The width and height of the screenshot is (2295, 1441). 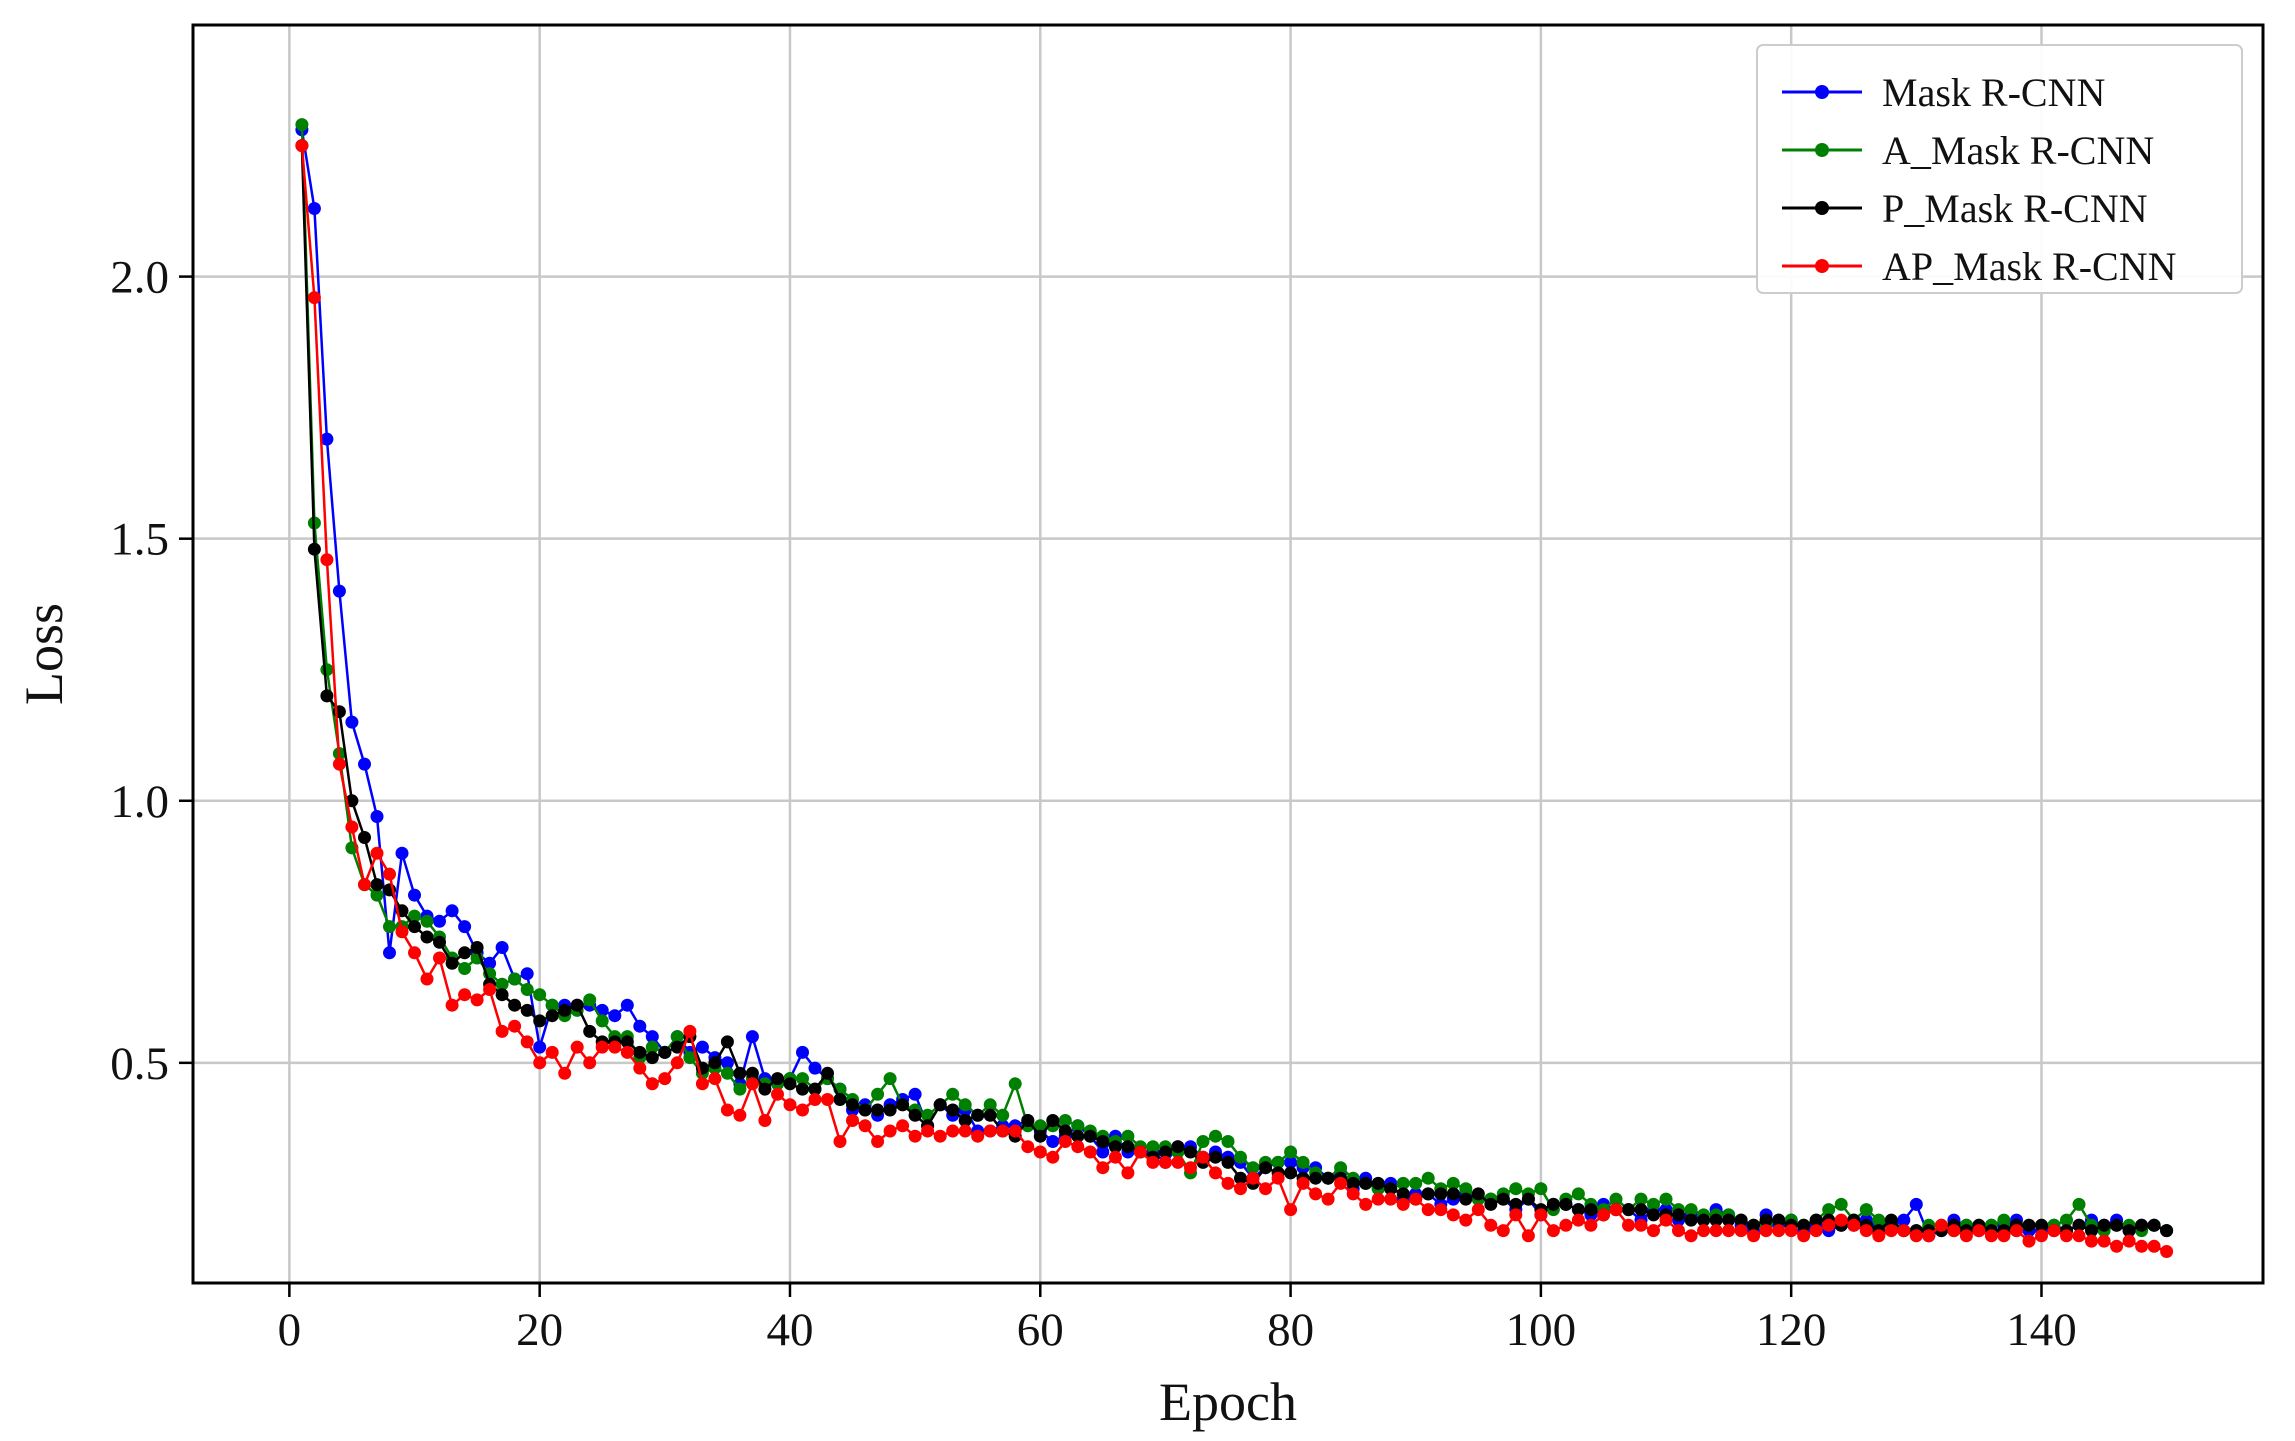 I want to click on x-axis-label: Epoch, so click(x=1228, y=1402).